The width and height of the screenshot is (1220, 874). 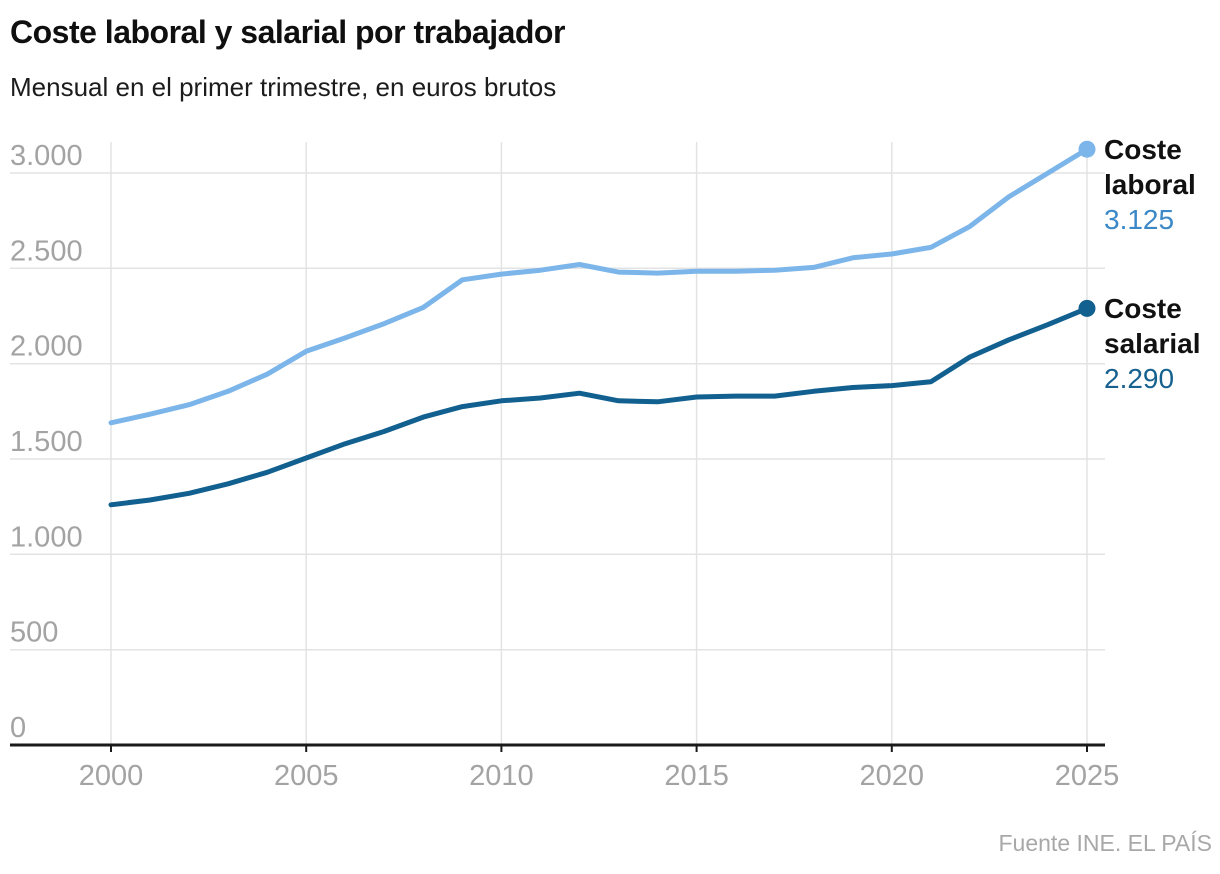 What do you see at coordinates (287, 32) in the screenshot?
I see `chart-title: Coste laboral y salarial por trabajador` at bounding box center [287, 32].